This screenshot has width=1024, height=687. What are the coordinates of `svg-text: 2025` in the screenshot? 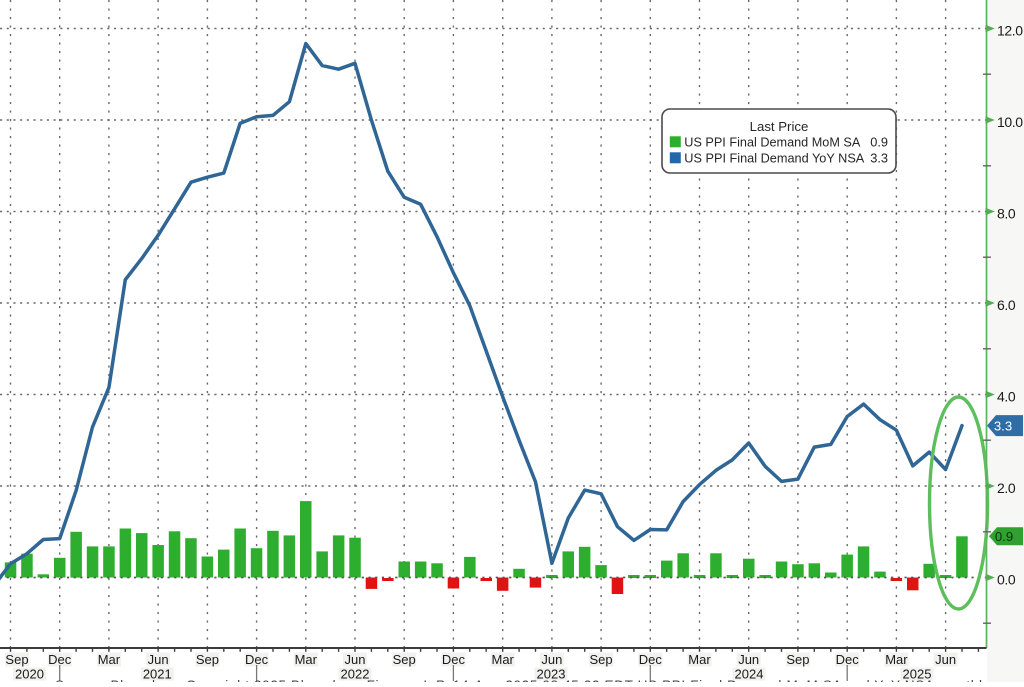 It's located at (917, 674).